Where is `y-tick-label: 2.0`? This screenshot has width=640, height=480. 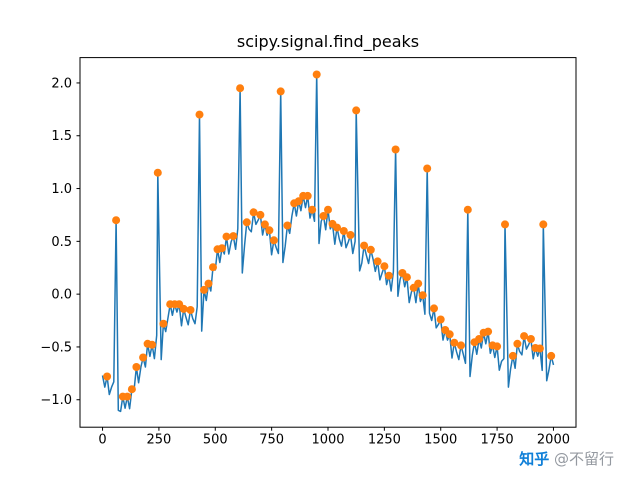 y-tick-label: 2.0 is located at coordinates (61, 83).